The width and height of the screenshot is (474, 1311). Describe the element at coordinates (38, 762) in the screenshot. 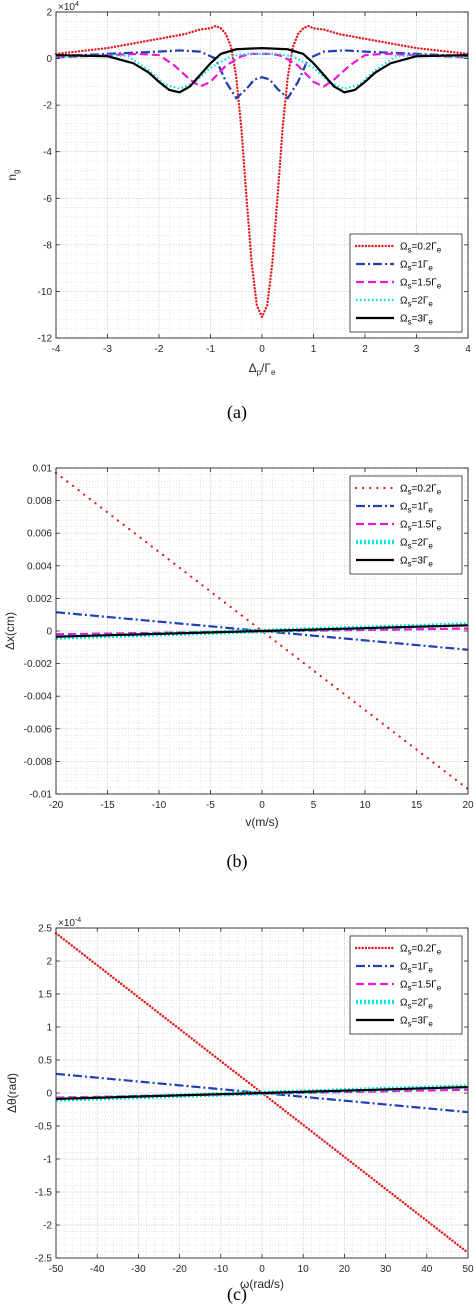

I see `y-tick-label: -0.008` at that location.